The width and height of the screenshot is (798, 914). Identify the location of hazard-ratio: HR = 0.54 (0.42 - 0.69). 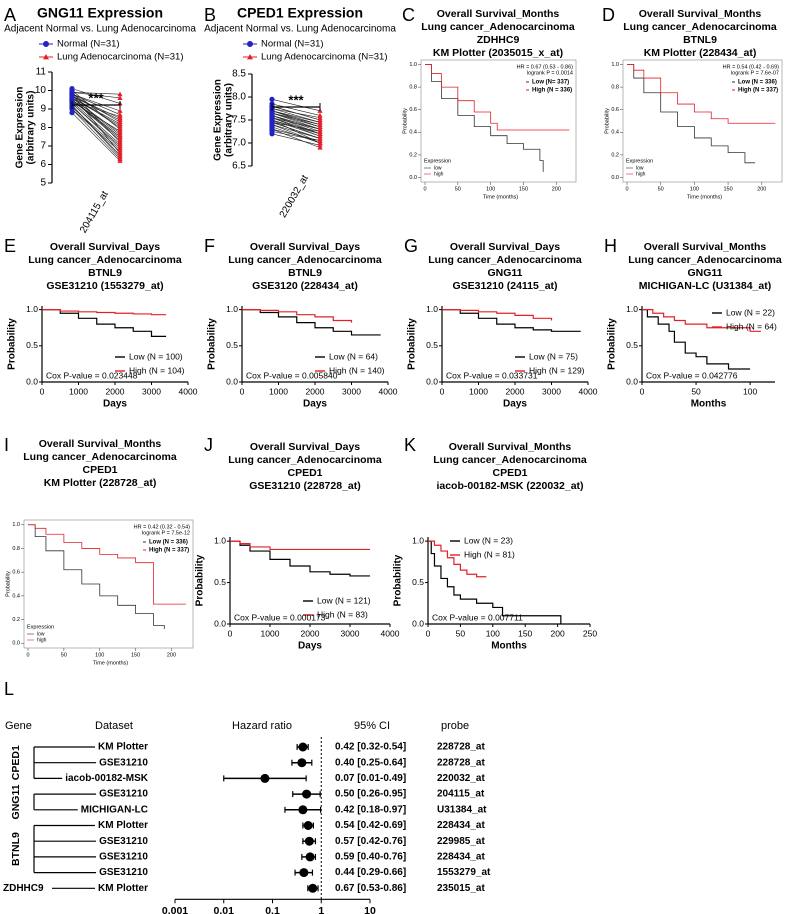
(751, 67).